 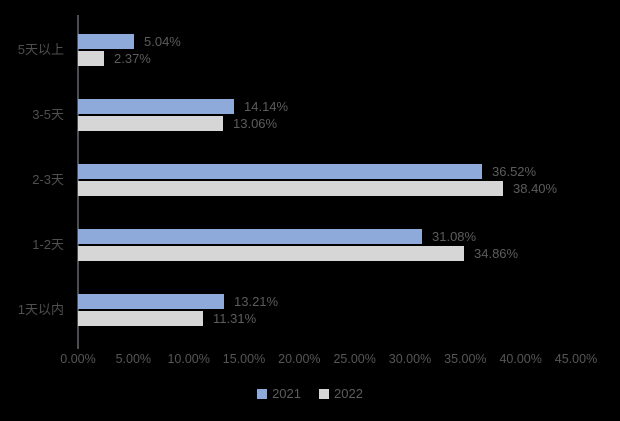 I want to click on bar-value-label: 34.86%, so click(x=496, y=253).